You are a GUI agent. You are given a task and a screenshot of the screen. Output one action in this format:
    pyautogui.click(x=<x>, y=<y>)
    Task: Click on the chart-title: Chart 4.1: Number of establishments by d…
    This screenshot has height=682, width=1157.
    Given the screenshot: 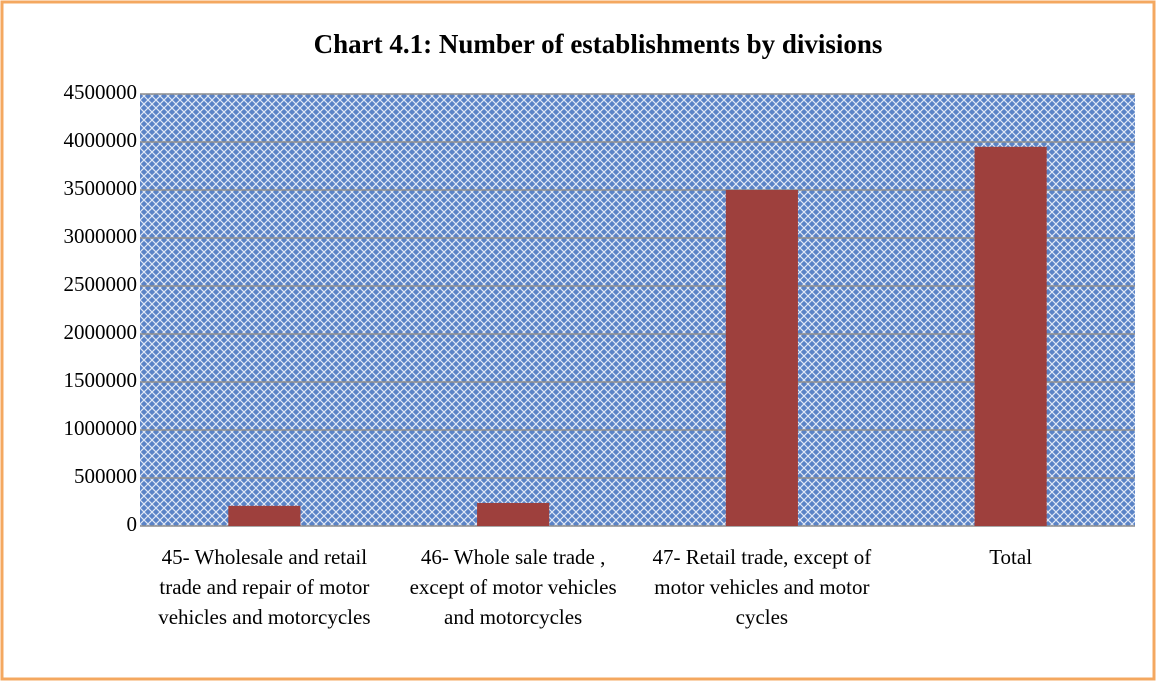 What is the action you would take?
    pyautogui.click(x=598, y=44)
    